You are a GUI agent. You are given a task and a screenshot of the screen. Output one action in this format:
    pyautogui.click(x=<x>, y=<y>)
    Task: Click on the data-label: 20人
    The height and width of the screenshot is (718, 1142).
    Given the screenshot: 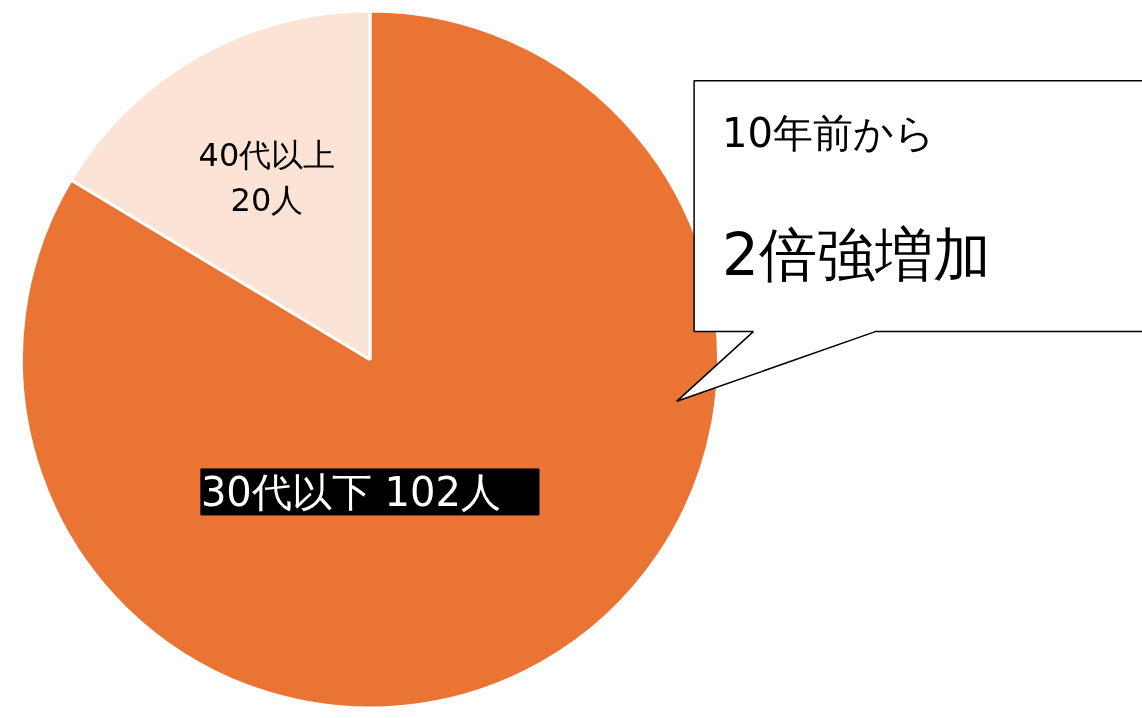 What is the action you would take?
    pyautogui.click(x=267, y=200)
    